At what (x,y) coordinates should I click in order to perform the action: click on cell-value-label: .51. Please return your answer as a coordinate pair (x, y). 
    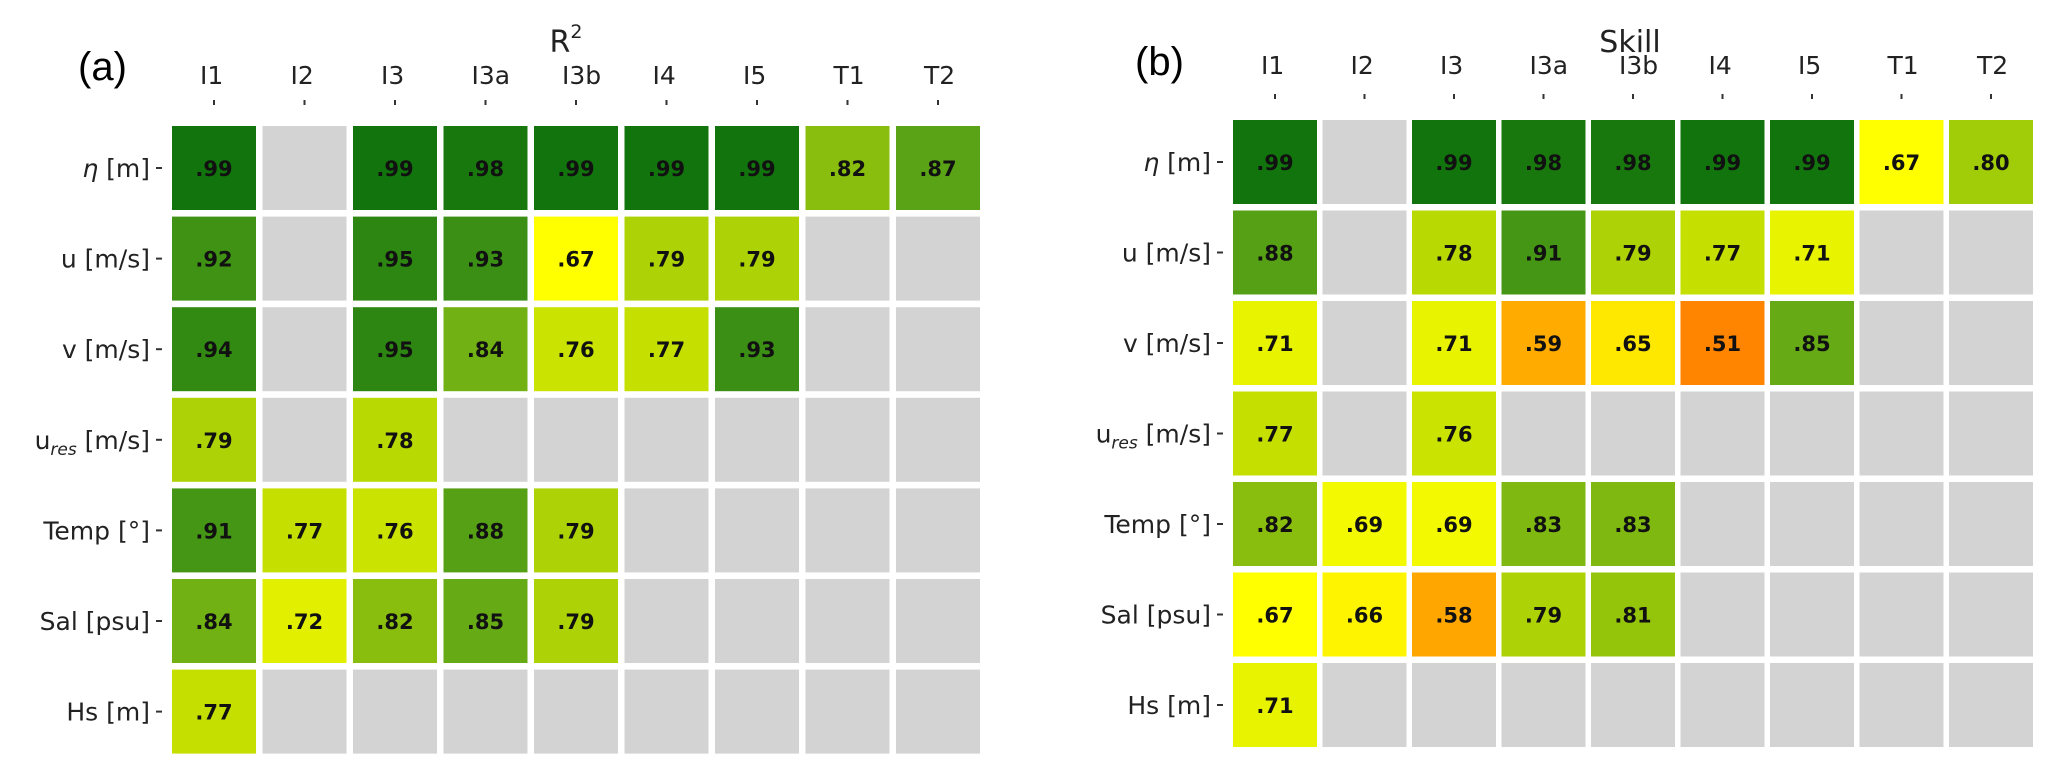
    Looking at the image, I should click on (1722, 344).